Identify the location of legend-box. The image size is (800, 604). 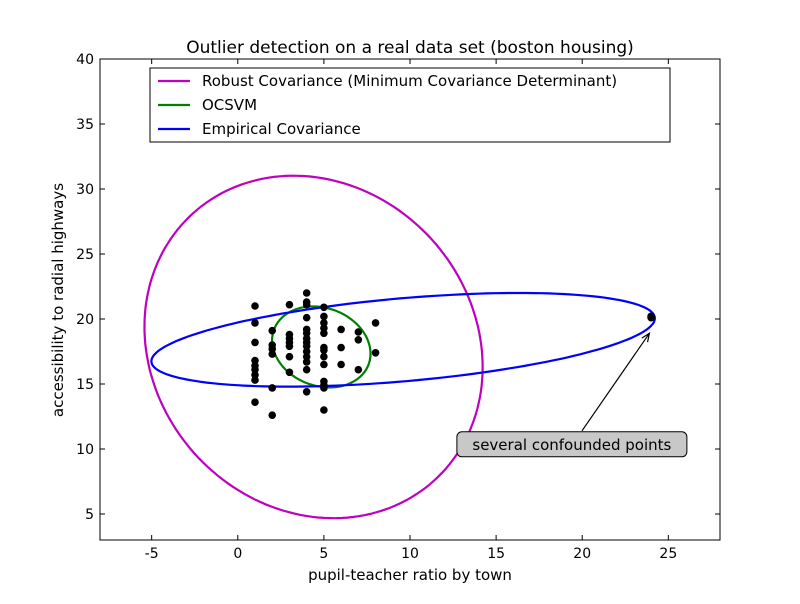
(410, 105).